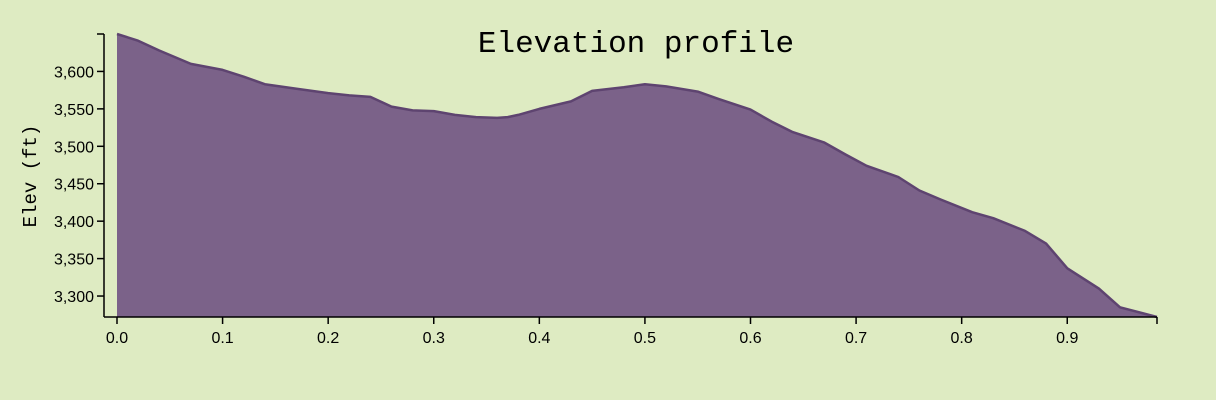  What do you see at coordinates (328, 338) in the screenshot?
I see `x-tick-label: 0.2` at bounding box center [328, 338].